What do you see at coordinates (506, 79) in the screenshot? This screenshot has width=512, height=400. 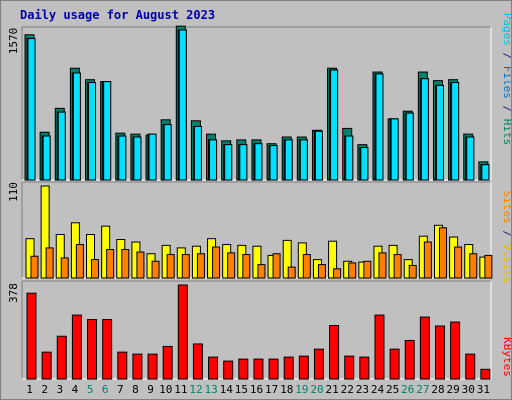 I see `hits-legend: Pages / Files / Hits` at bounding box center [506, 79].